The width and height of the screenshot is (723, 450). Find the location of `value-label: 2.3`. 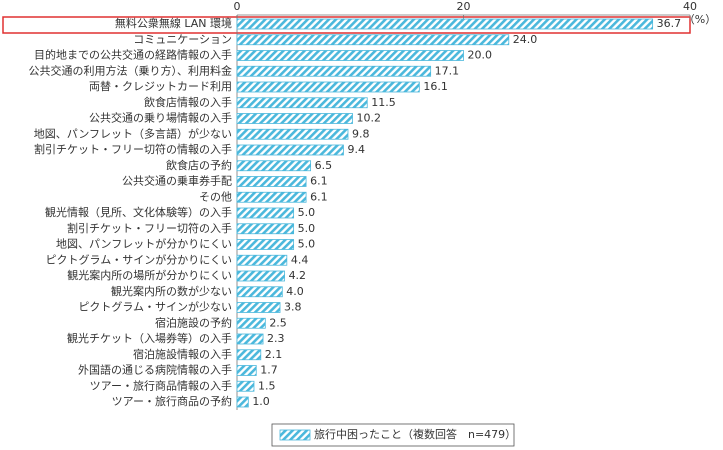

value-label: 2.3 is located at coordinates (276, 338).